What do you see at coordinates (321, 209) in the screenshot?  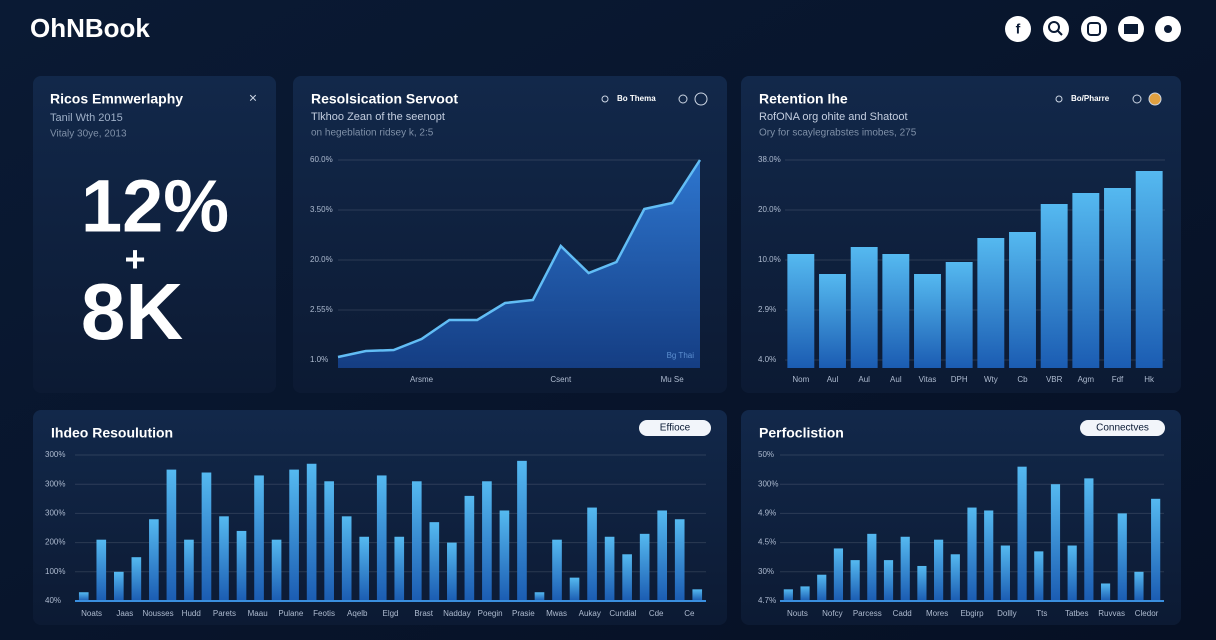 I see `y-axis-label: 3.50%` at bounding box center [321, 209].